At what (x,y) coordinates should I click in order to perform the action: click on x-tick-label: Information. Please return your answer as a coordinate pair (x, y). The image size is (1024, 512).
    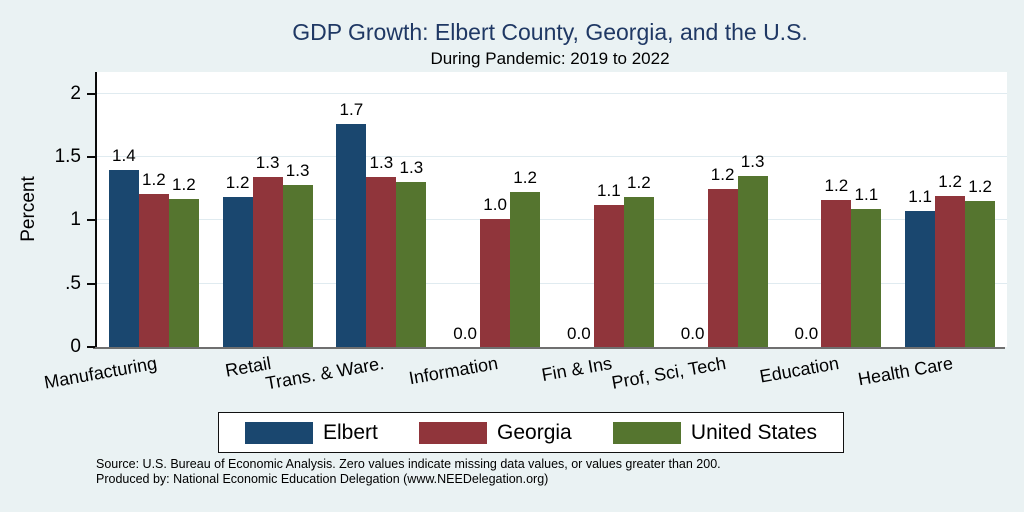
    Looking at the image, I should click on (453, 371).